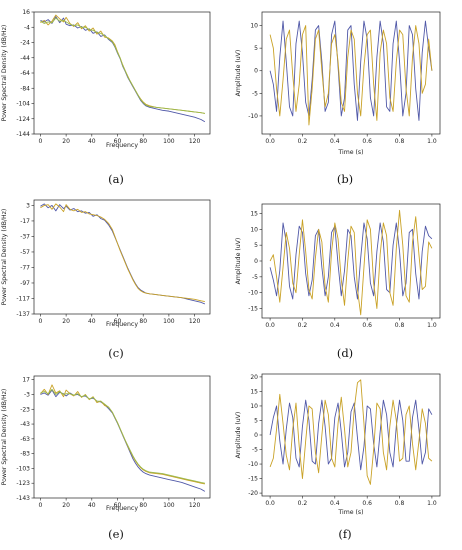 This screenshot has width=462, height=550. What do you see at coordinates (345, 353) in the screenshot?
I see `caption-d: (d)` at bounding box center [345, 353].